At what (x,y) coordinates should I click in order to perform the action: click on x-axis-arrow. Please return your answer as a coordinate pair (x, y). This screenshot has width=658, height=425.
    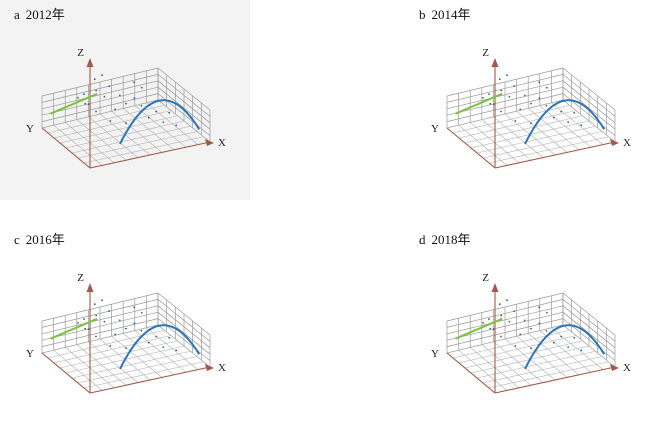
    Looking at the image, I should click on (209, 142).